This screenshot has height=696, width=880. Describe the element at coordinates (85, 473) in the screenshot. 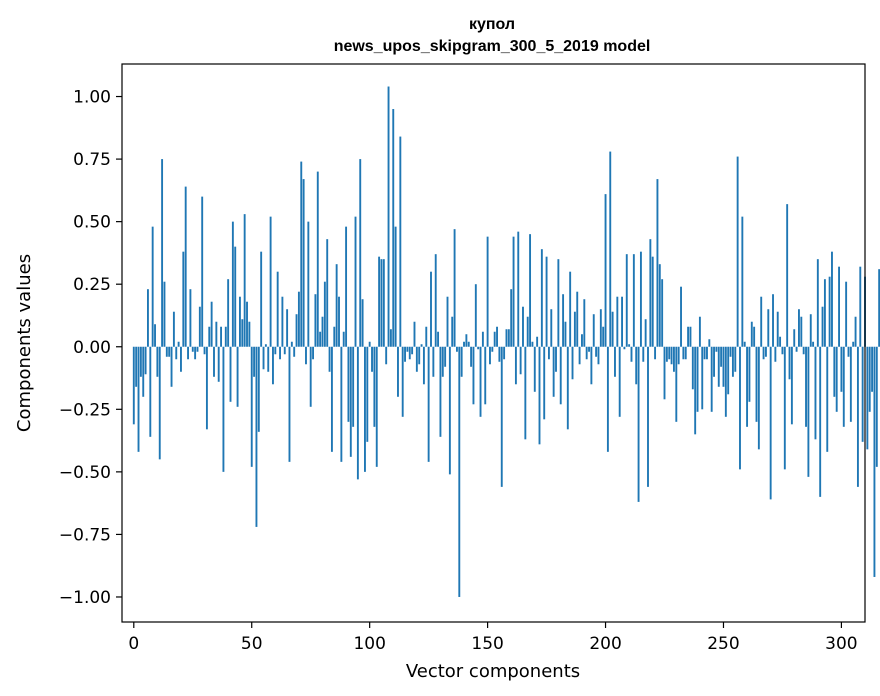

I see `y-tick-label: −0.50` at that location.